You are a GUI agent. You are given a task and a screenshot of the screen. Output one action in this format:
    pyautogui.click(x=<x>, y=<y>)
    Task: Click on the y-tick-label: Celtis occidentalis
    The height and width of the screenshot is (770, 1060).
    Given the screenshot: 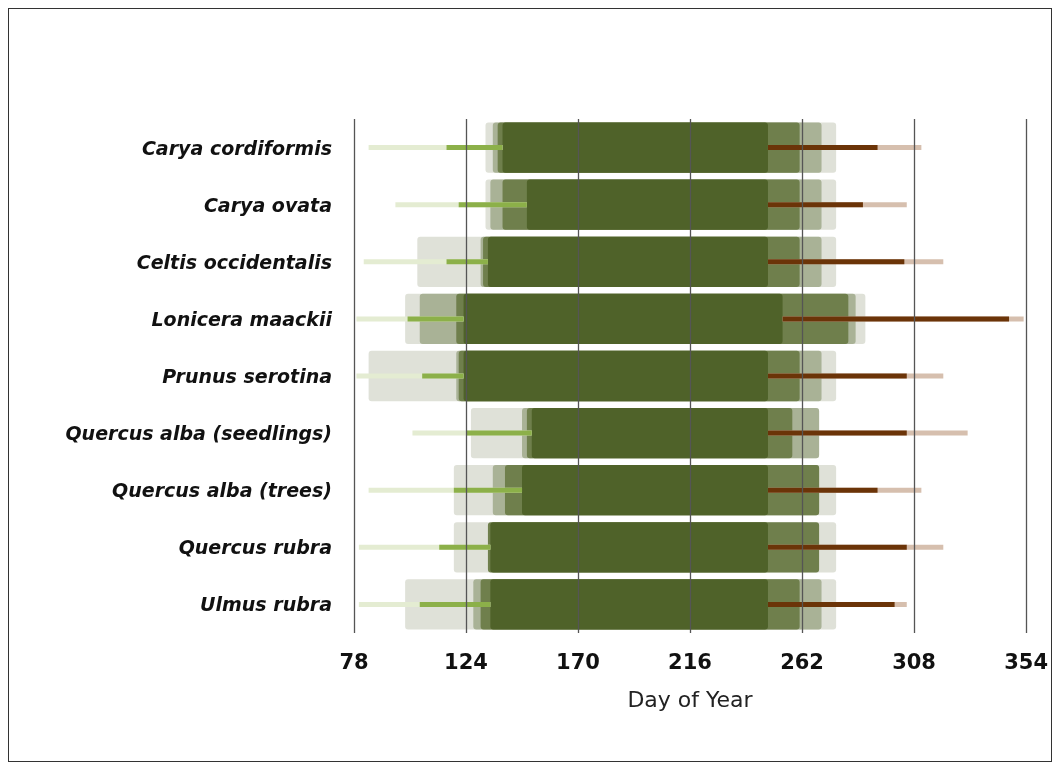 What is the action you would take?
    pyautogui.click(x=234, y=261)
    